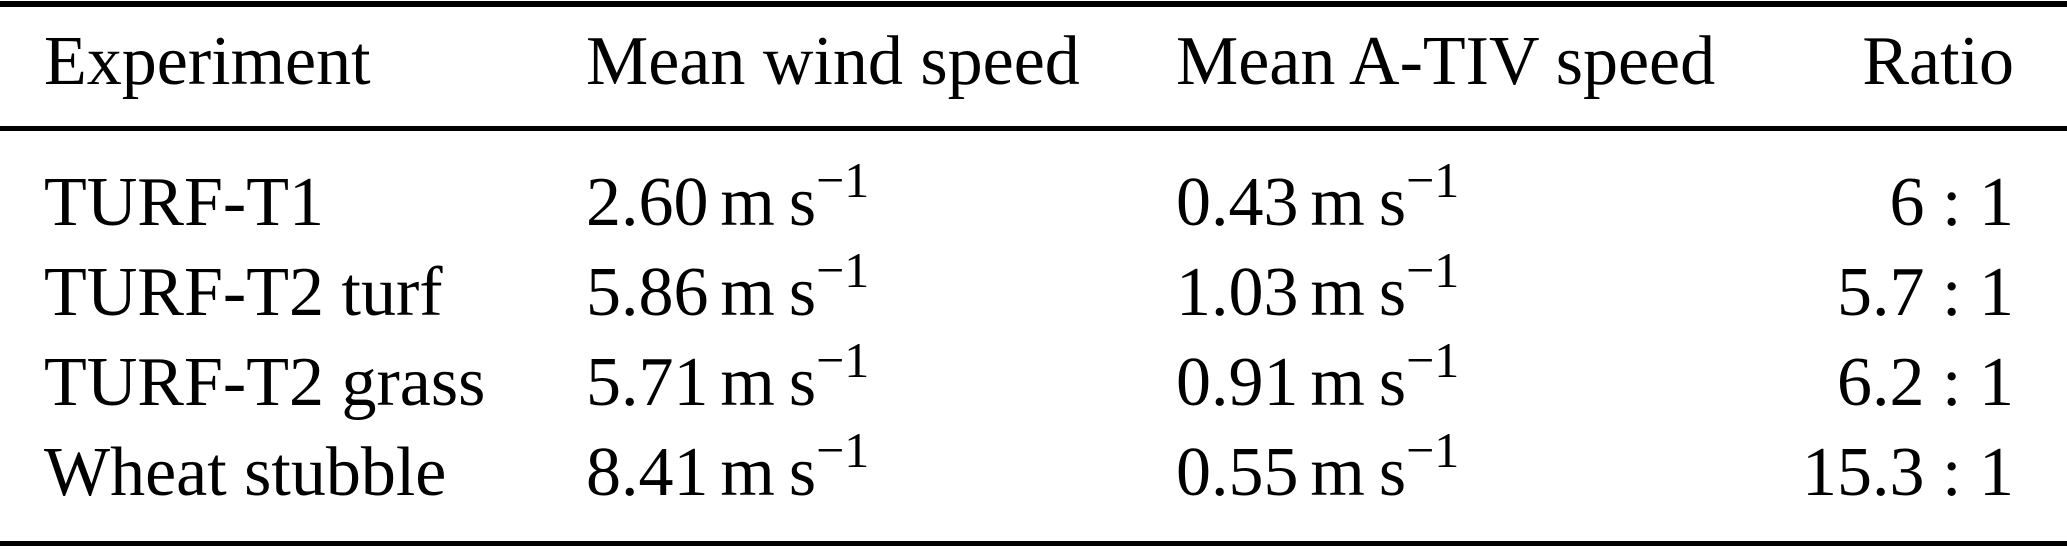 This screenshot has height=550, width=2067. I want to click on wind-number: 5.71, so click(647, 382).